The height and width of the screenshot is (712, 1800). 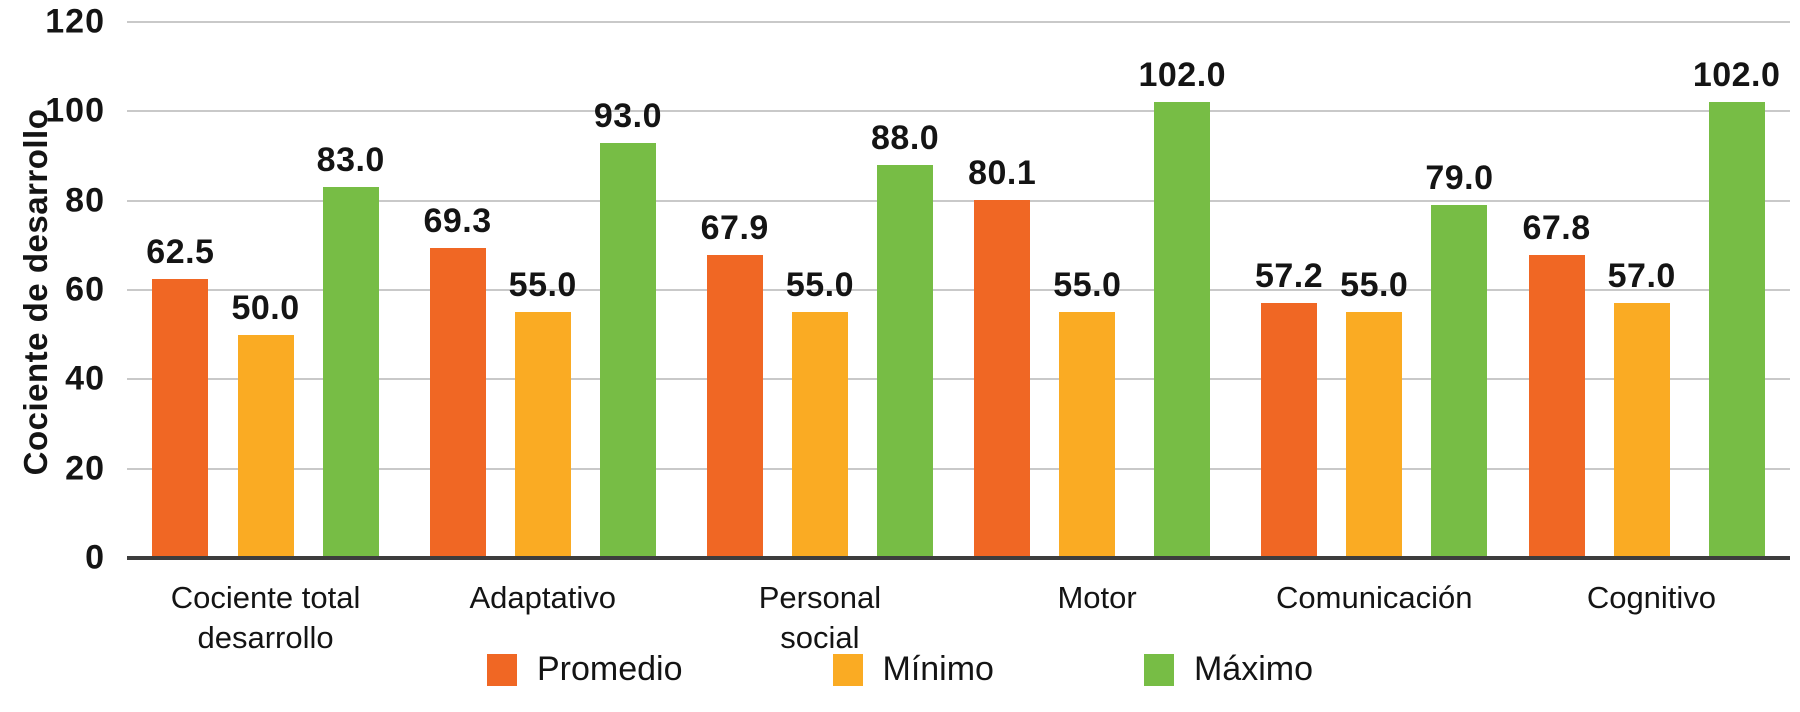 I want to click on value-label: 69.3, so click(x=457, y=221).